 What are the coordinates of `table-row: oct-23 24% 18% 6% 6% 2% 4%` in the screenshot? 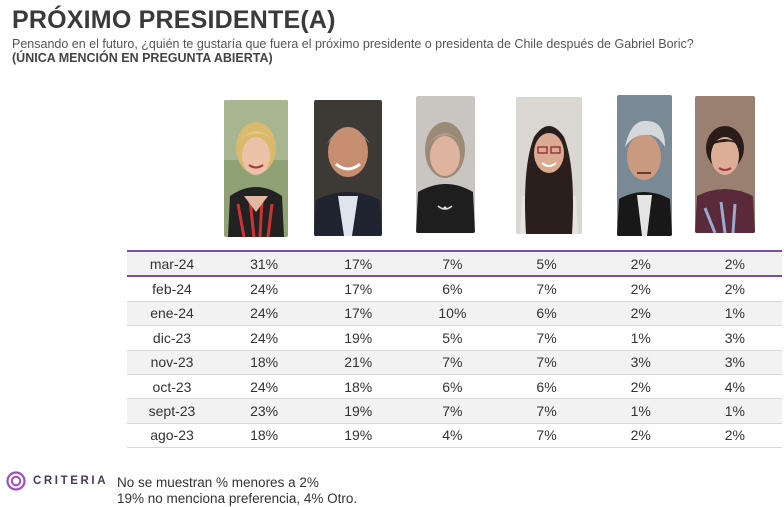 It's located at (454, 387).